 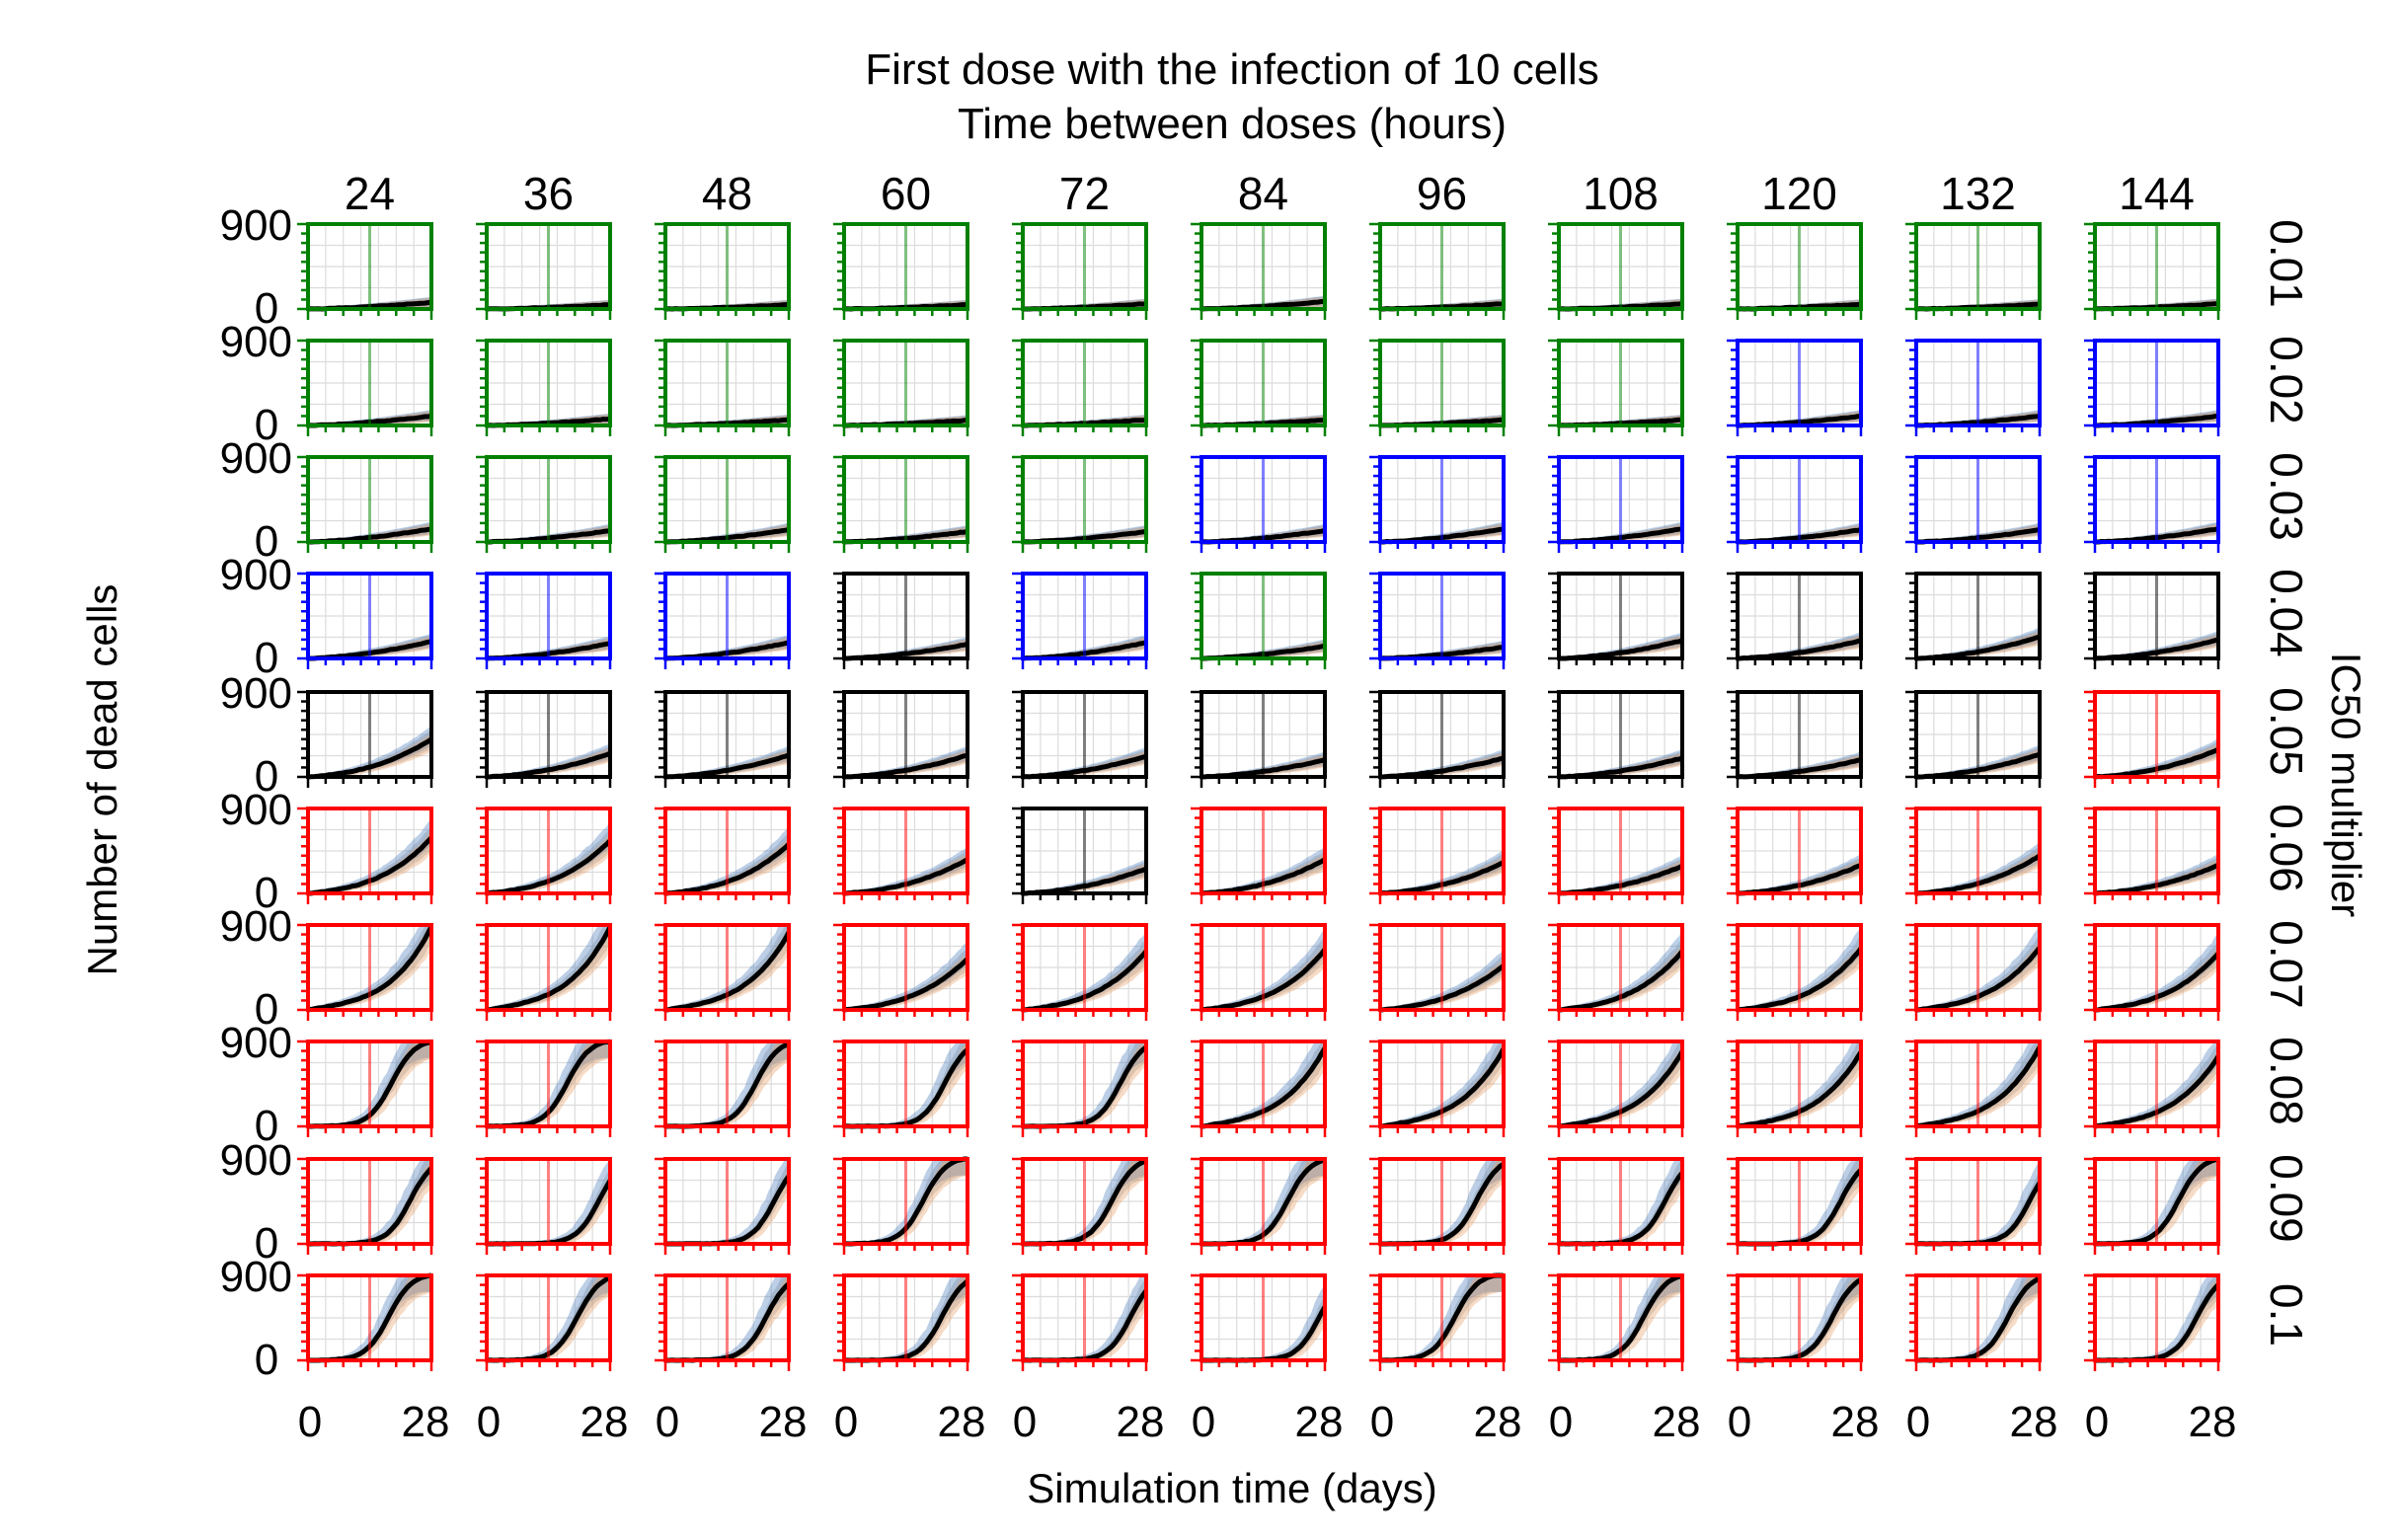 What do you see at coordinates (2346, 785) in the screenshot?
I see `right-axis-label: IC50 multiplier` at bounding box center [2346, 785].